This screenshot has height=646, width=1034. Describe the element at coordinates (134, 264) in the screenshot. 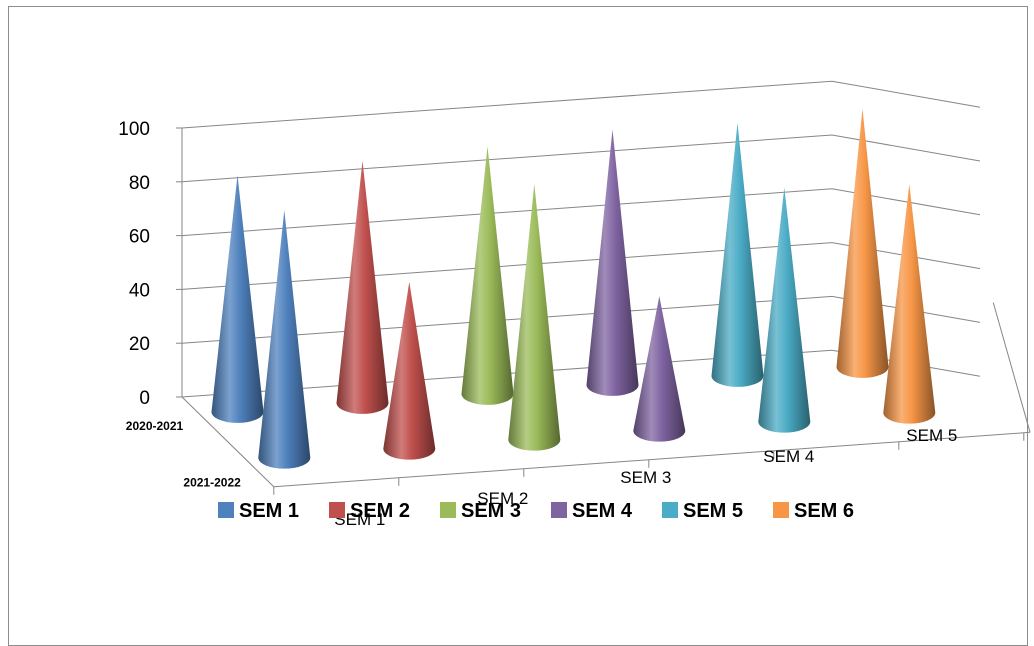

I see `y-axis-ticks: 0 20 40 60 80 100` at that location.